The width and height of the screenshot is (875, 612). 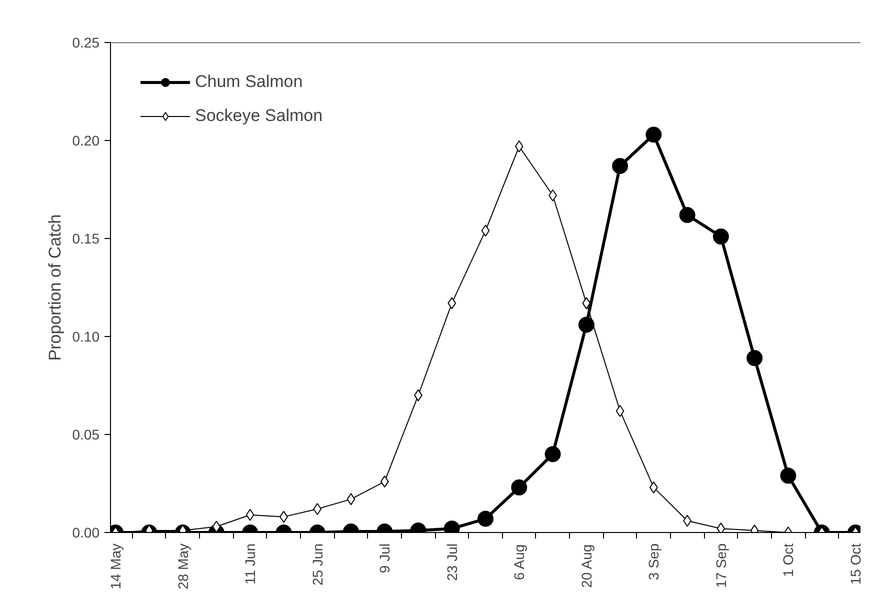 What do you see at coordinates (86, 336) in the screenshot?
I see `y-tick-label: 0.10` at bounding box center [86, 336].